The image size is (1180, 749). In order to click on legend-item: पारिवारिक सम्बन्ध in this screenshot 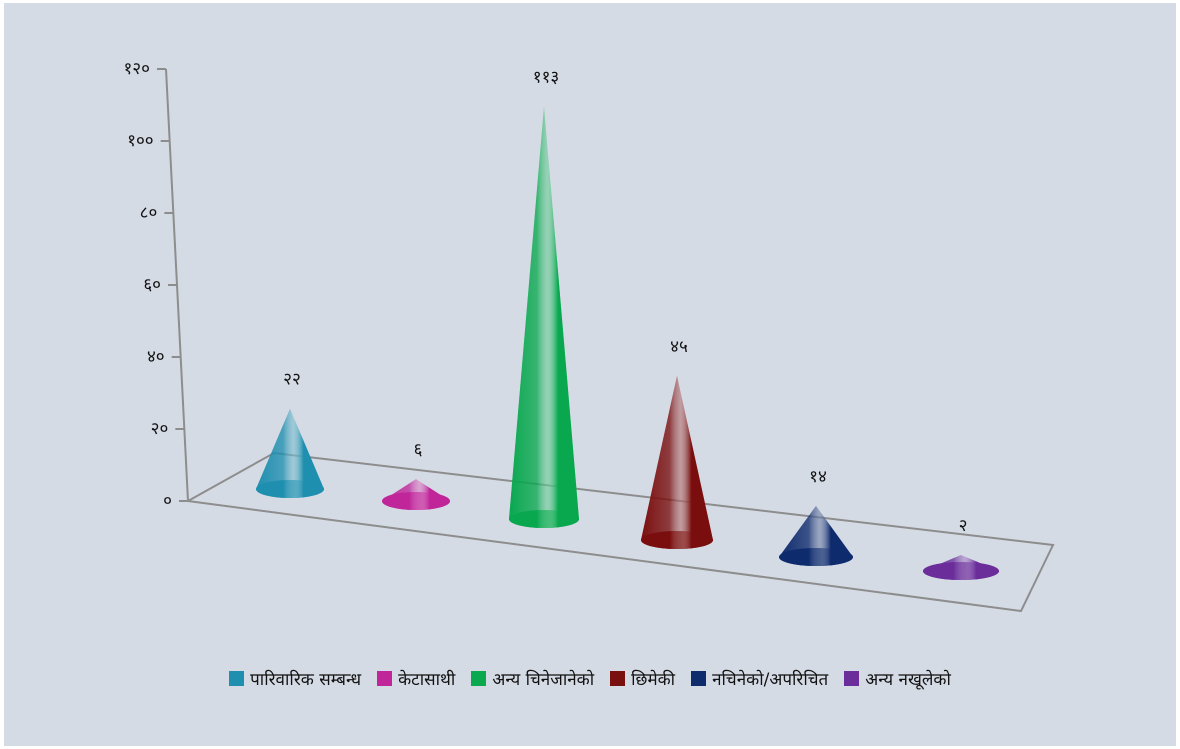, I will do `click(295, 678)`.